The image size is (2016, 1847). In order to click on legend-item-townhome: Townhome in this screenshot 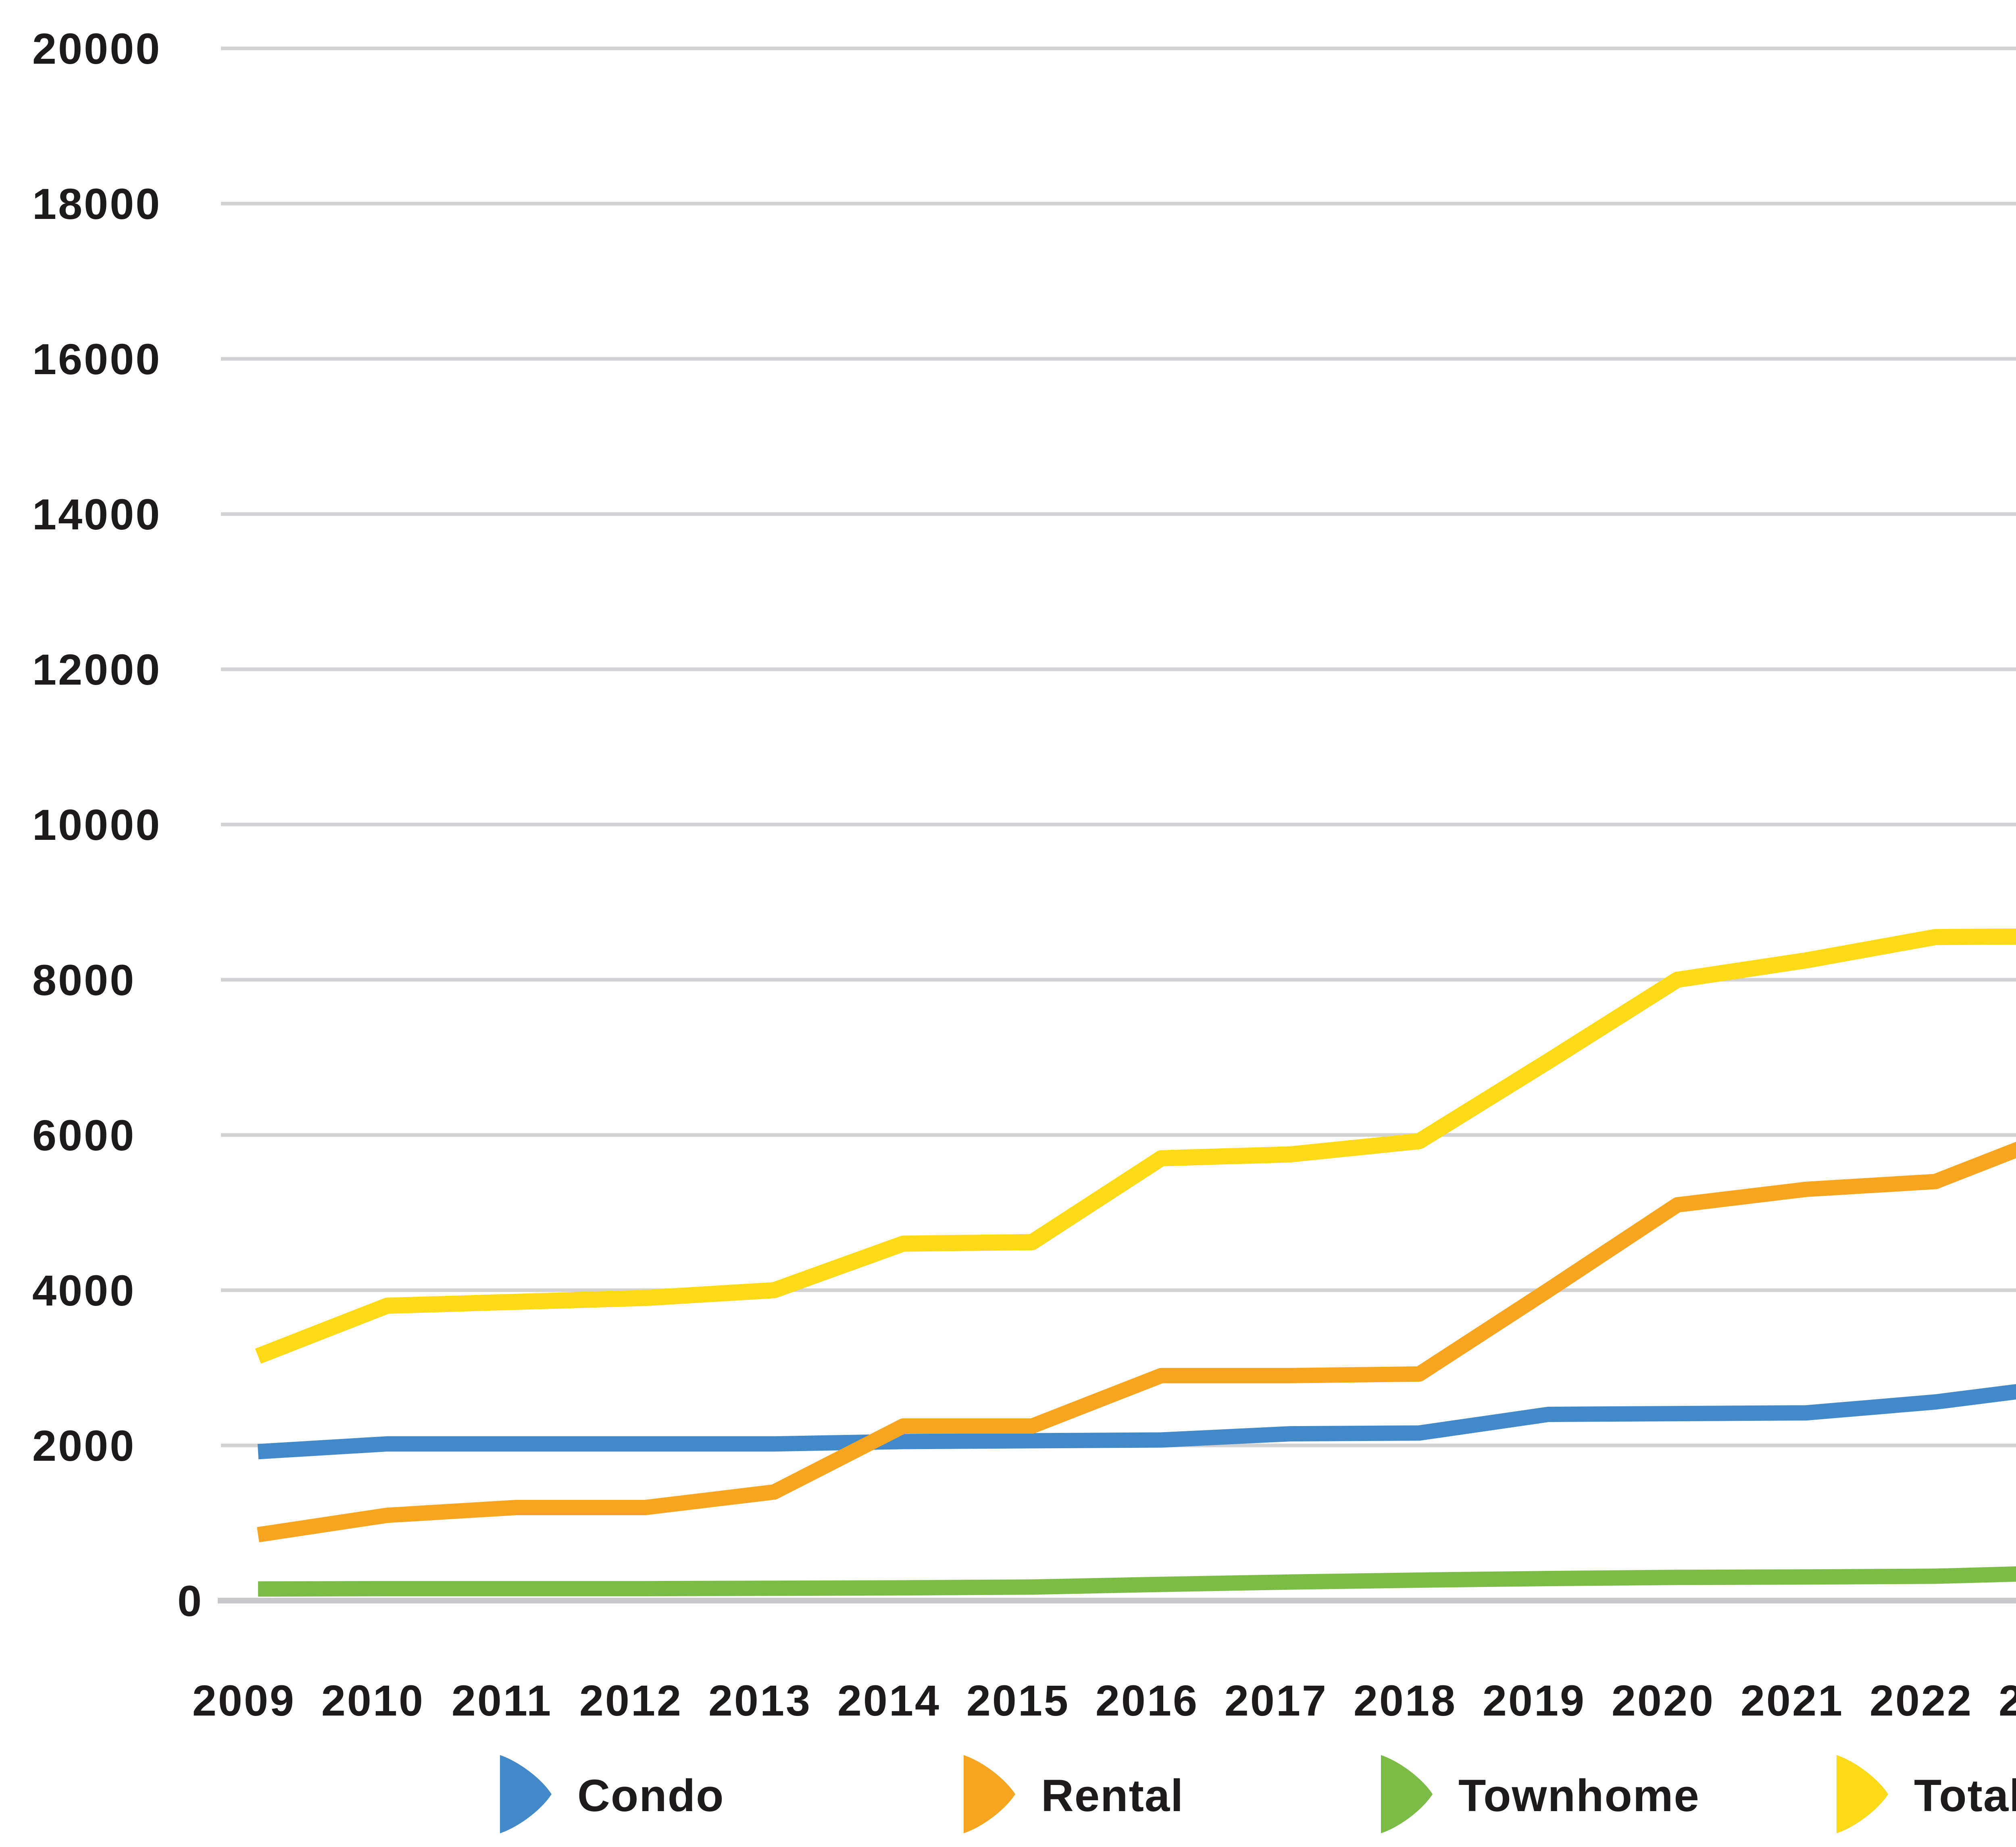, I will do `click(1540, 1794)`.